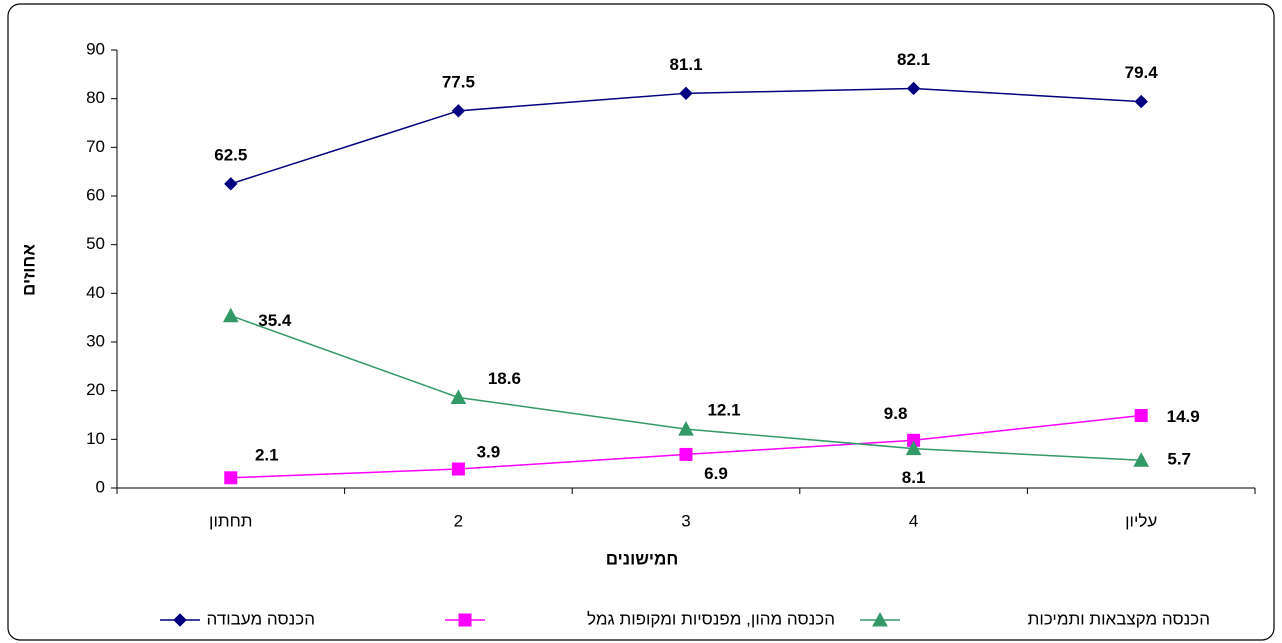  What do you see at coordinates (95, 97) in the screenshot?
I see `y-tick-label: 80` at bounding box center [95, 97].